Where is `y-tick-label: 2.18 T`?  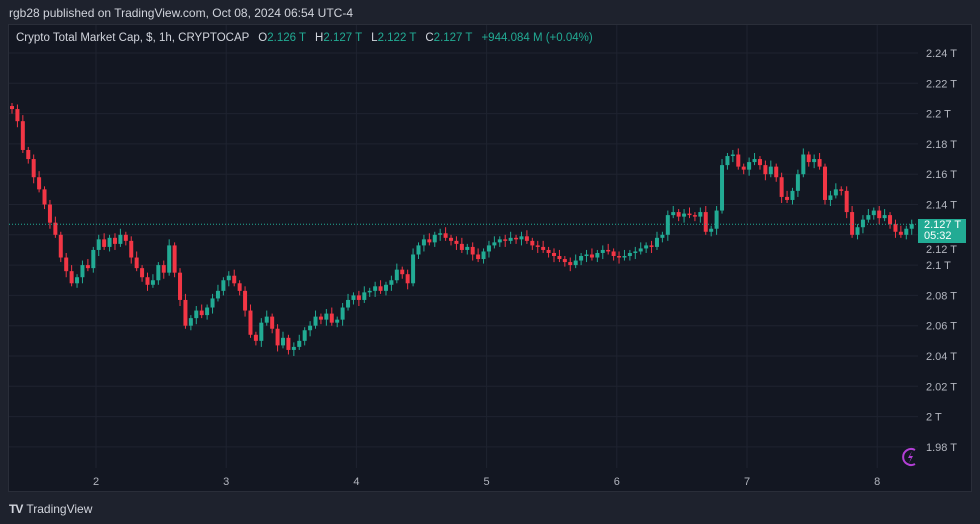
y-tick-label: 2.18 T is located at coordinates (941, 145).